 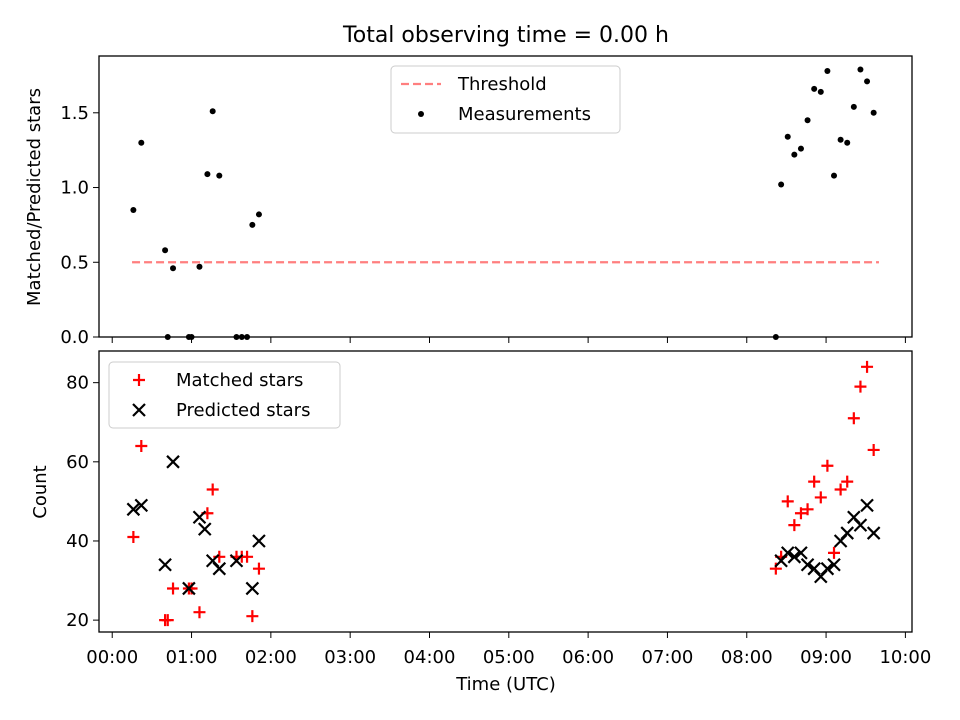 I want to click on legend-predicted-swatch, so click(x=139, y=410).